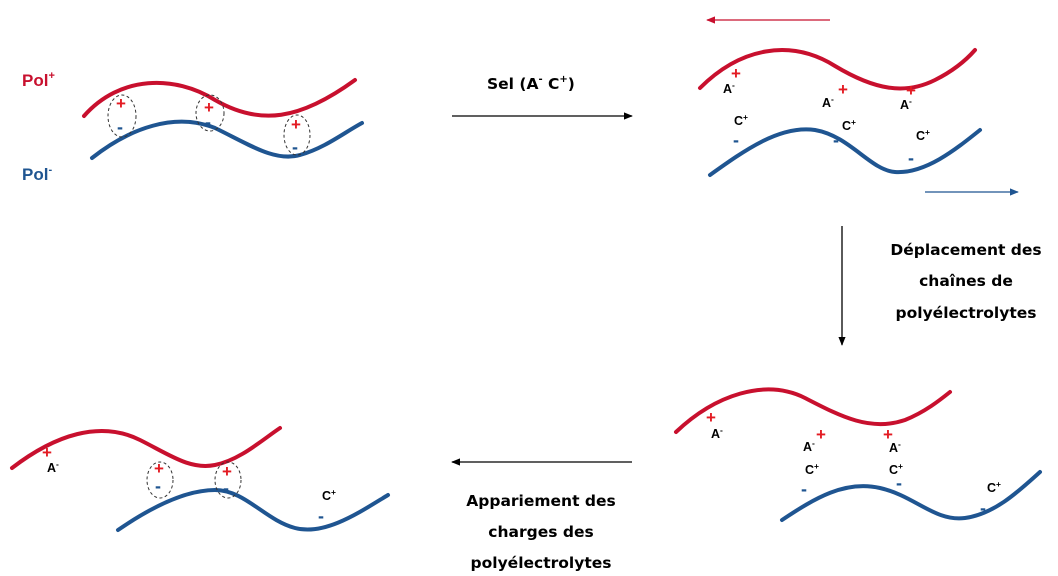 This screenshot has height=576, width=1058. I want to click on pairing-label-line-3: polyélectrolytes, so click(541, 563).